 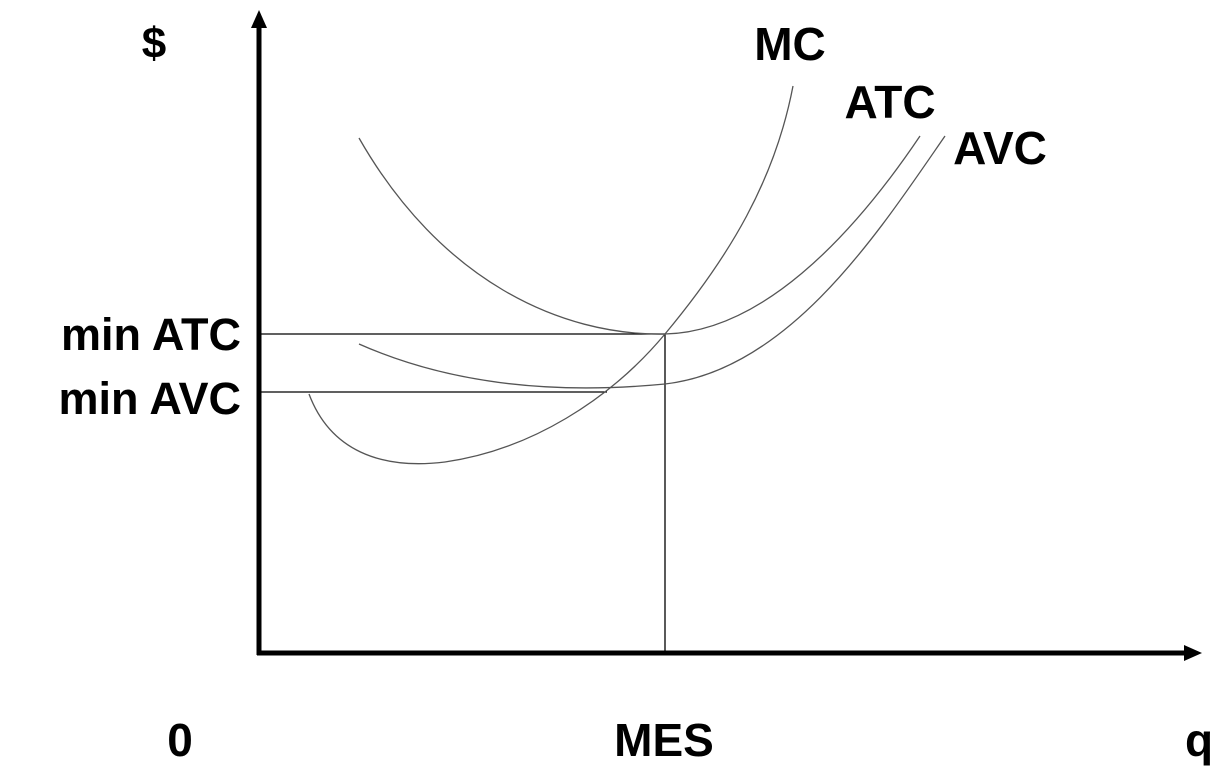 I want to click on origin-label: 0, so click(x=180, y=740).